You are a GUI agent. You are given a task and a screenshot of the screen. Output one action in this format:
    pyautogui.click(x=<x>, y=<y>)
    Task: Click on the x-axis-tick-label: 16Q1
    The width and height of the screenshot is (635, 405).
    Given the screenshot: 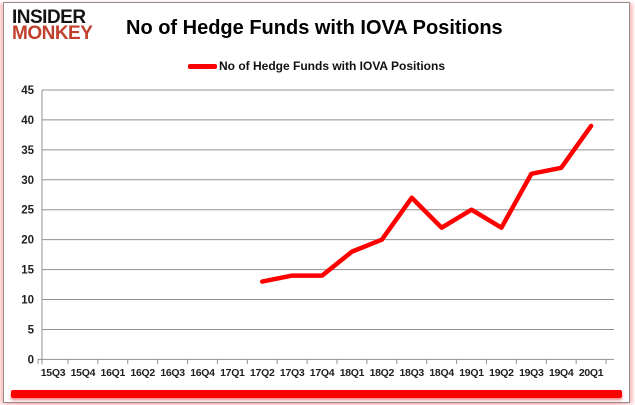 What is the action you would take?
    pyautogui.click(x=113, y=373)
    